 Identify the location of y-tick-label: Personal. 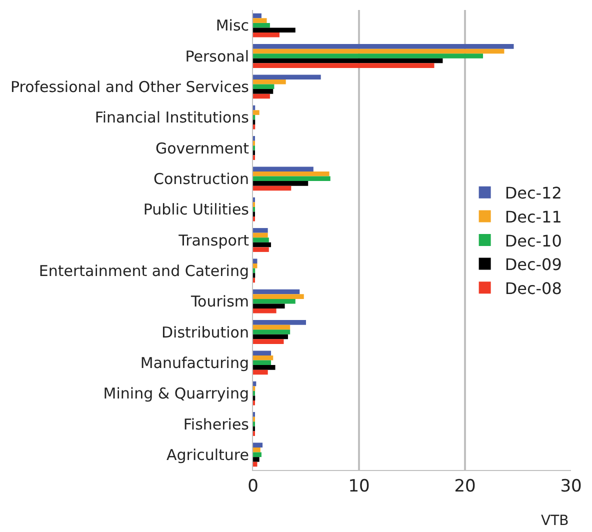
(217, 56).